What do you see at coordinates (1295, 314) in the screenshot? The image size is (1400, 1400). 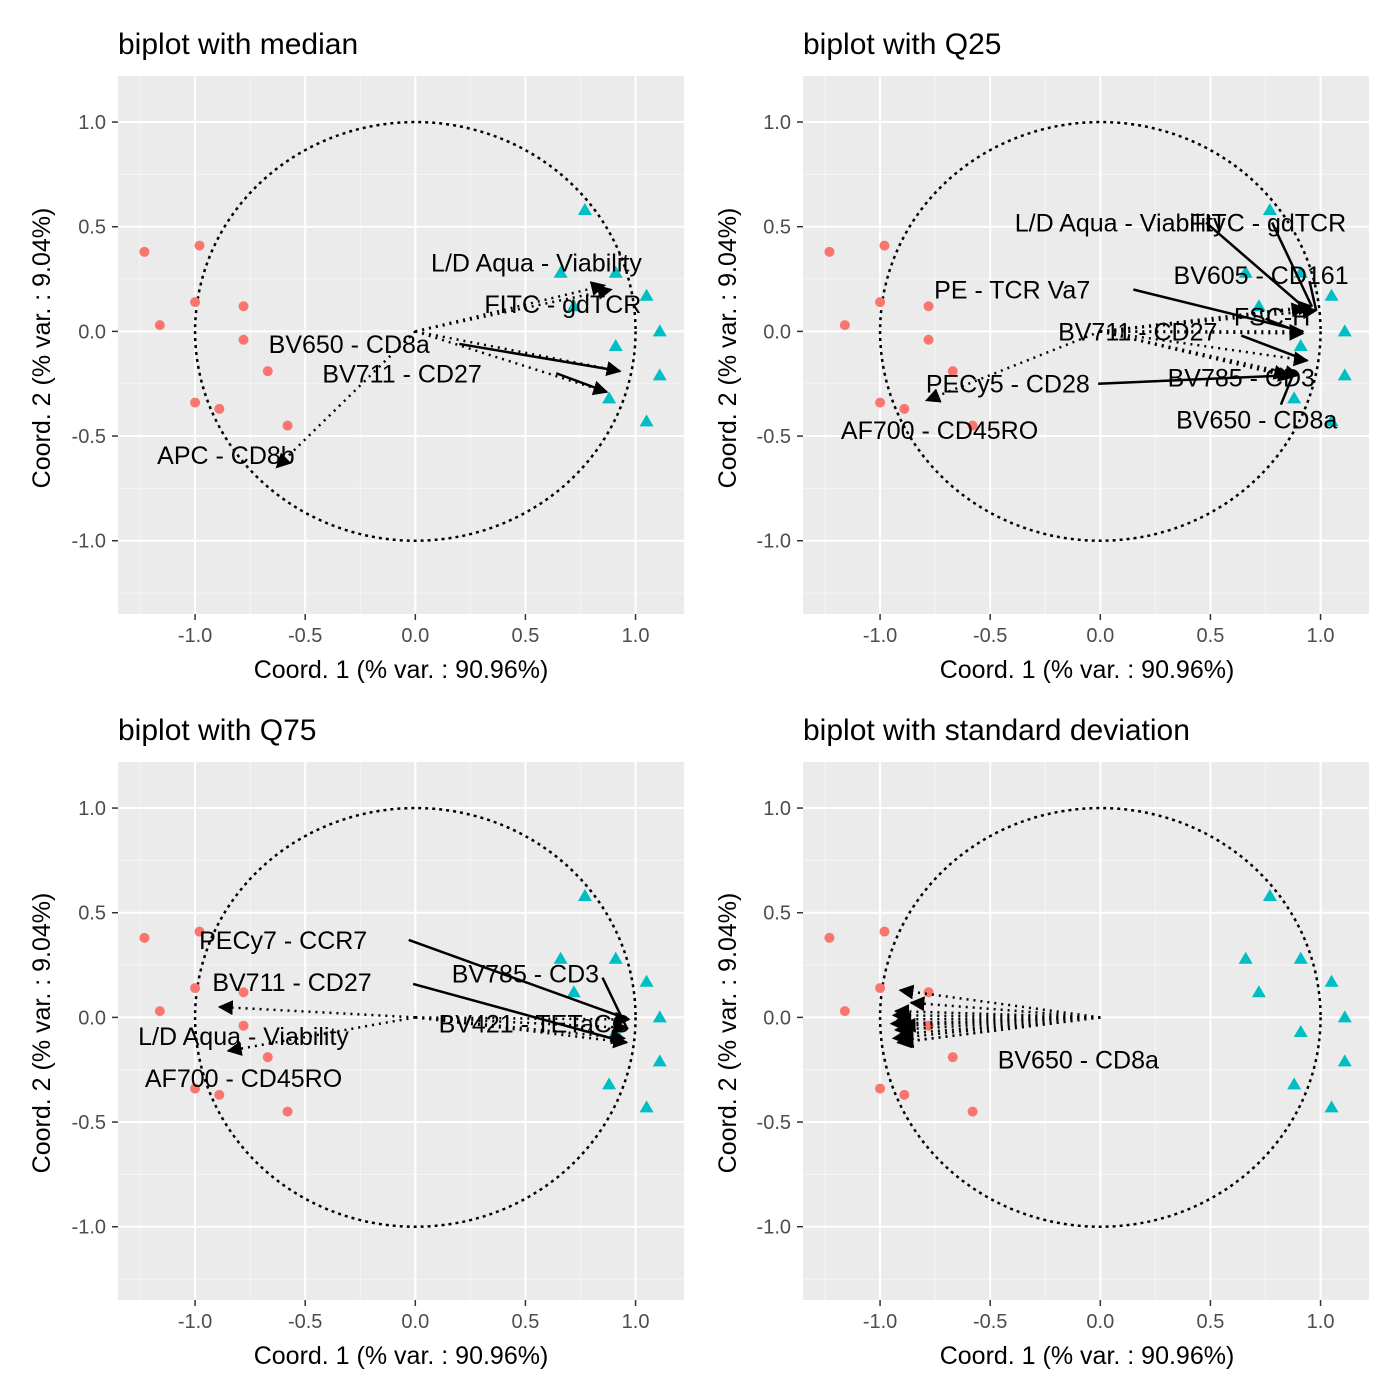 I see `series-triangle` at bounding box center [1295, 314].